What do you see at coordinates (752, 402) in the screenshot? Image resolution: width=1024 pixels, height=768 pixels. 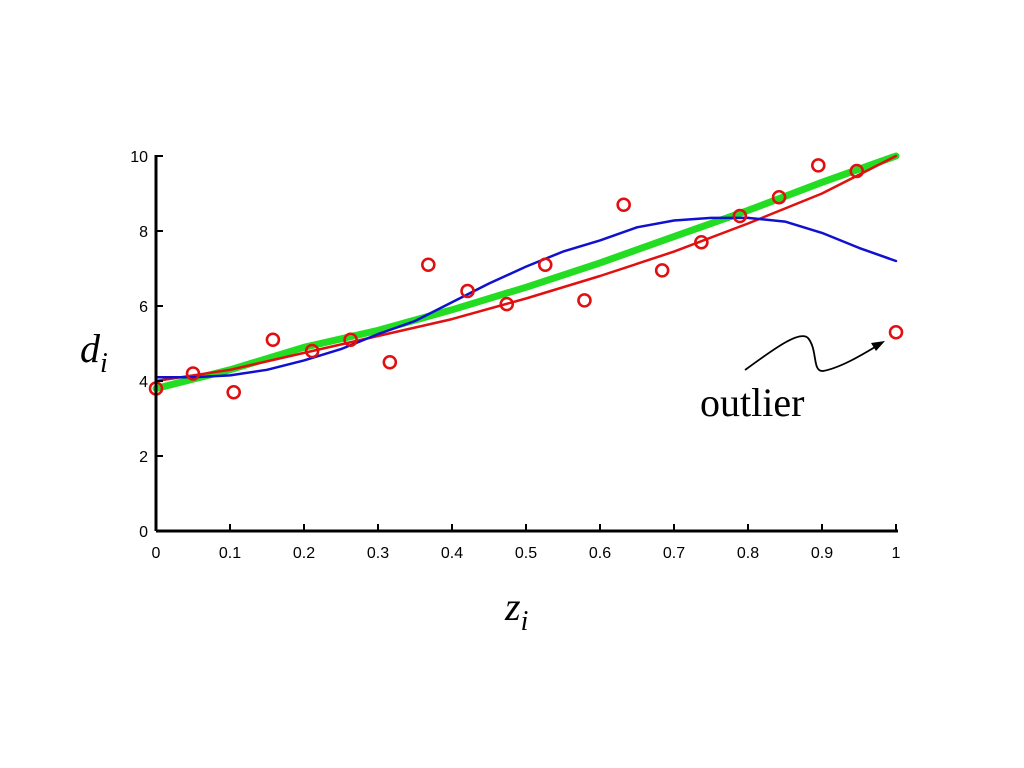 I see `outlier-label: outlier` at bounding box center [752, 402].